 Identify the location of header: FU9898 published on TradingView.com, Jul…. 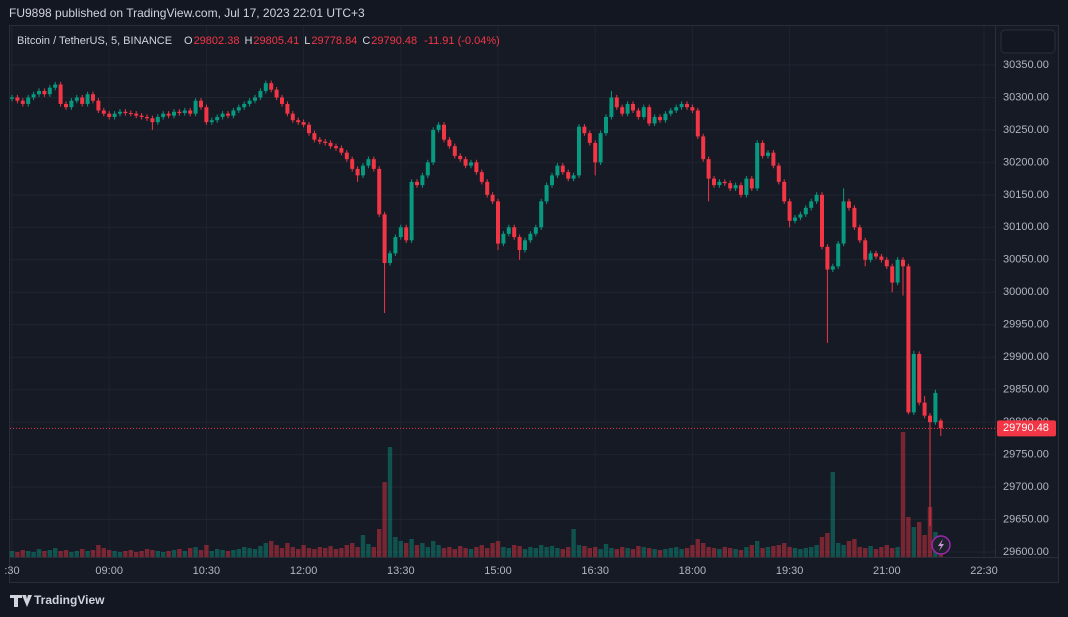
(187, 13).